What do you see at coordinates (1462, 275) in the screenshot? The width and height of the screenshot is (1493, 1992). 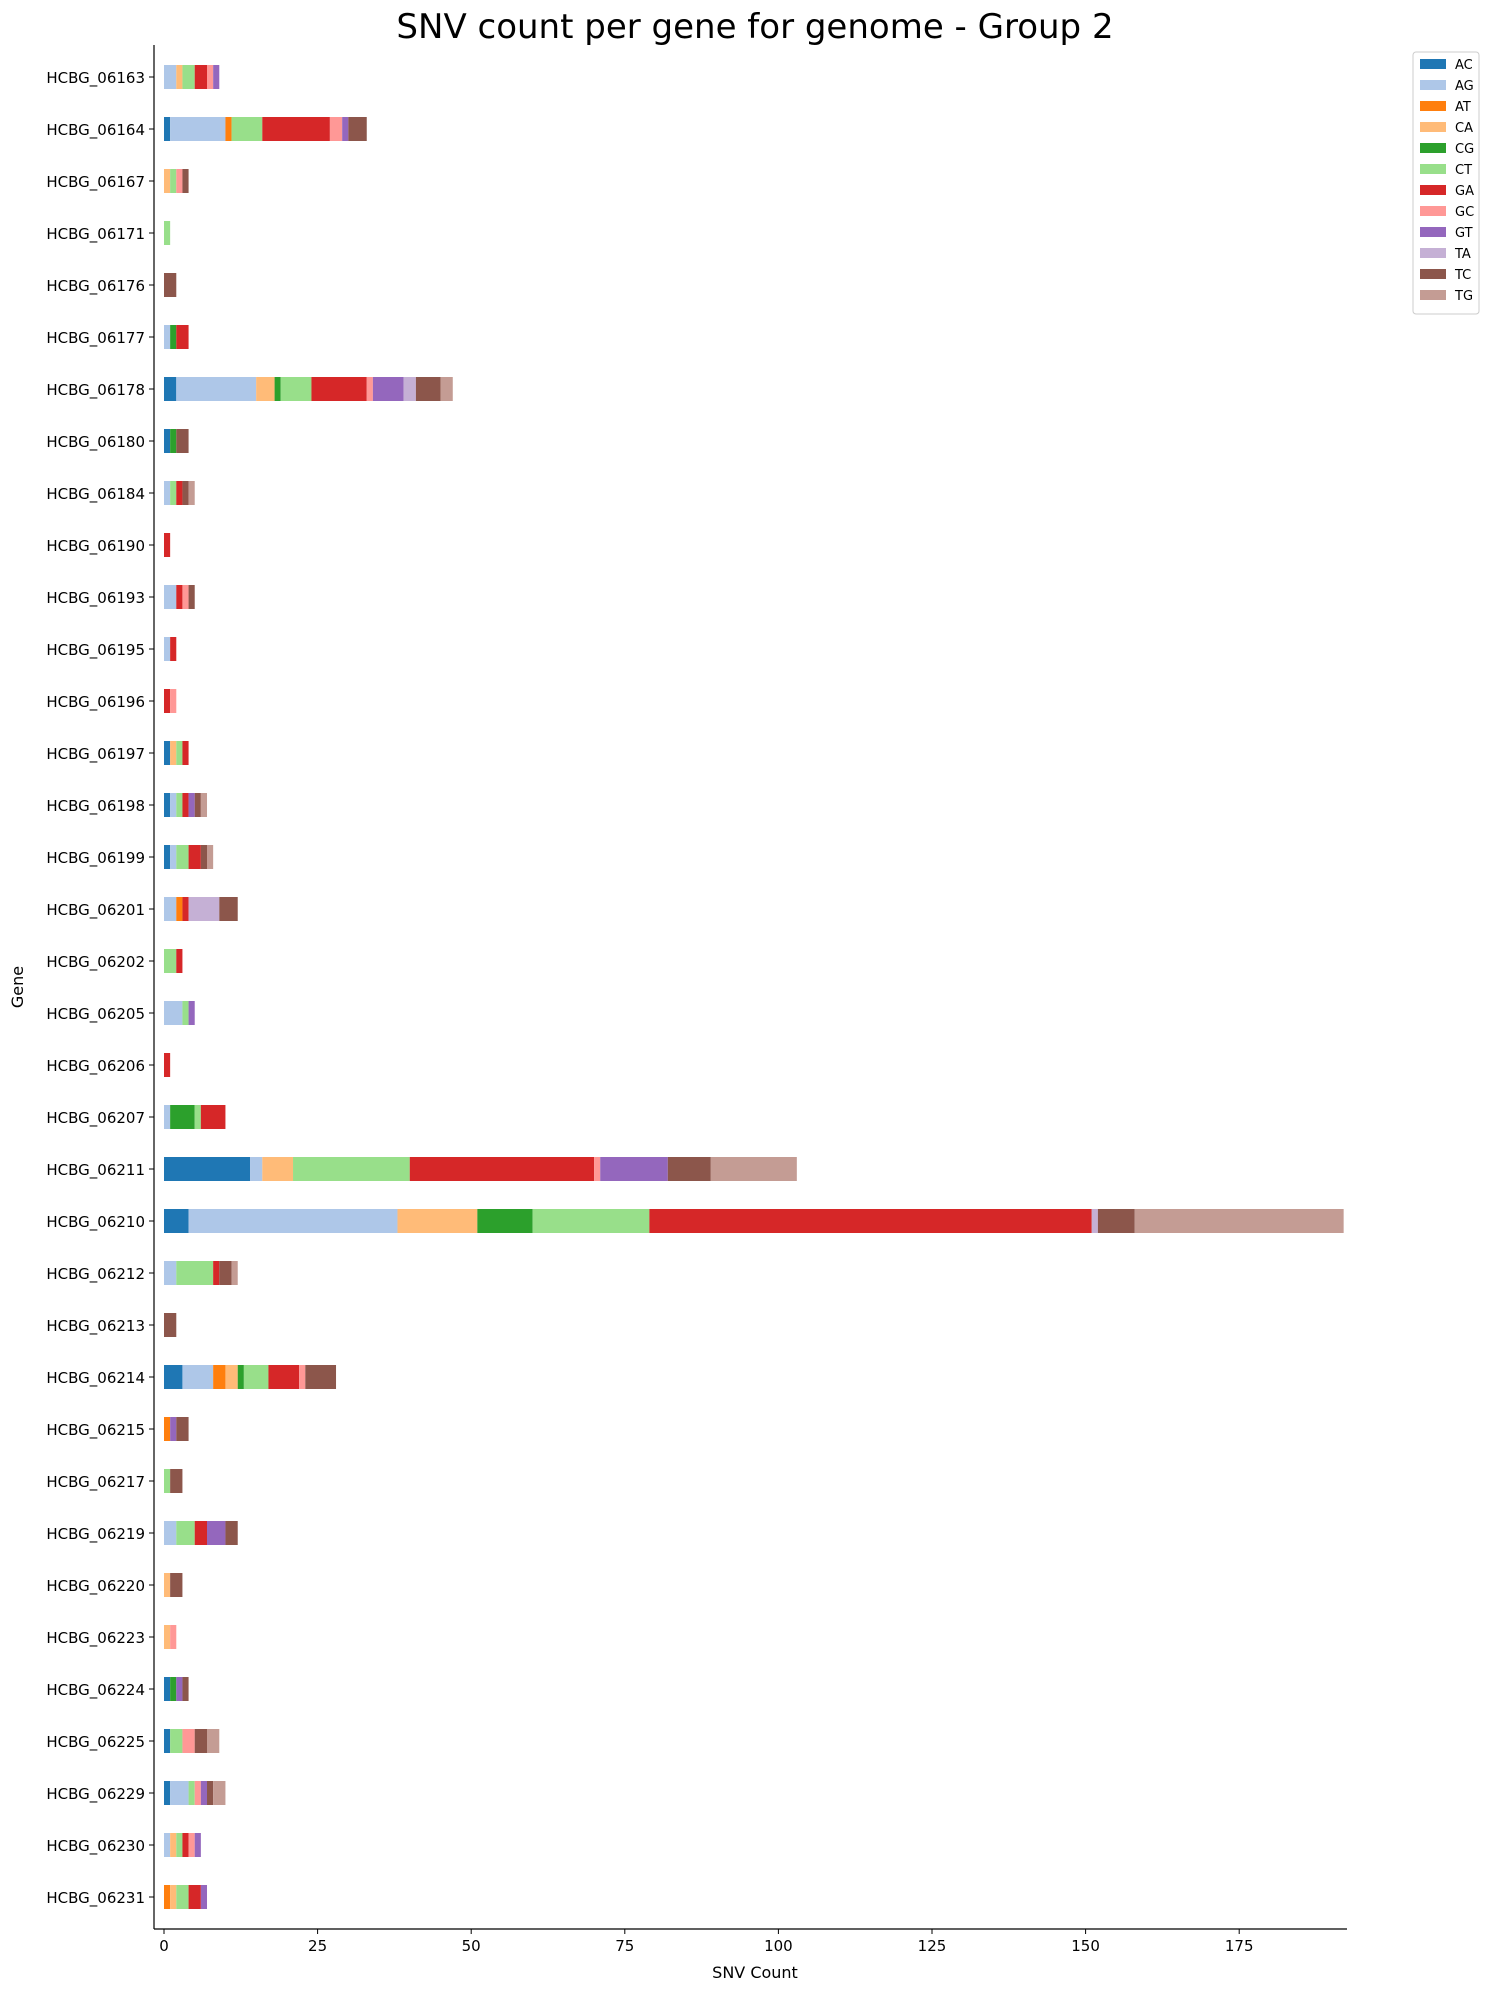 I see `legend-label-tc: TC` at bounding box center [1462, 275].